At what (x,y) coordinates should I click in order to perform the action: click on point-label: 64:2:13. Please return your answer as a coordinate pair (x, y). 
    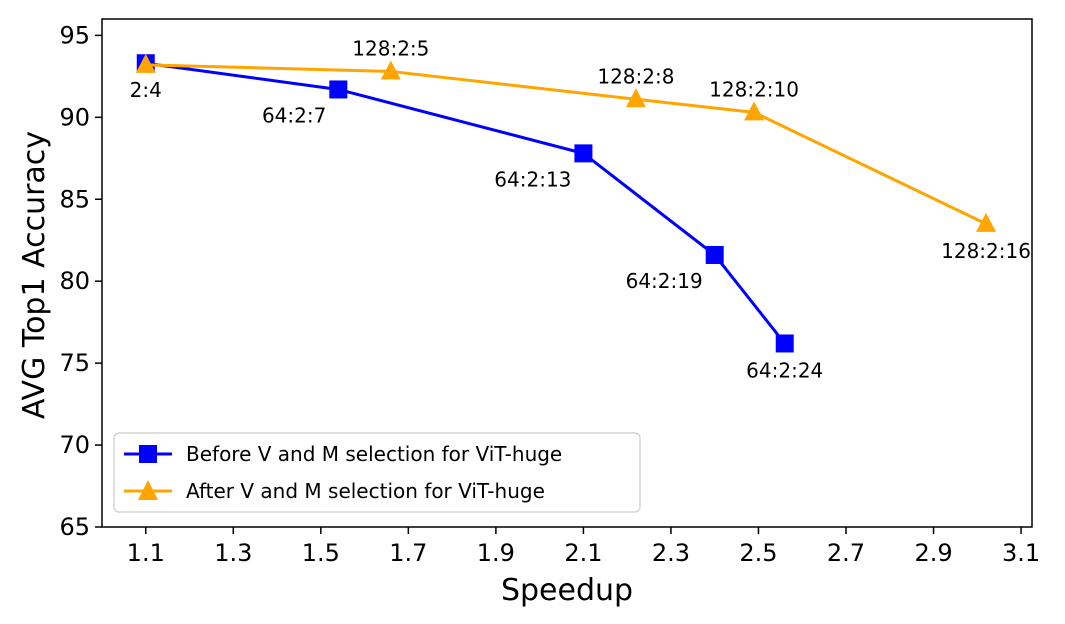
    Looking at the image, I should click on (532, 179).